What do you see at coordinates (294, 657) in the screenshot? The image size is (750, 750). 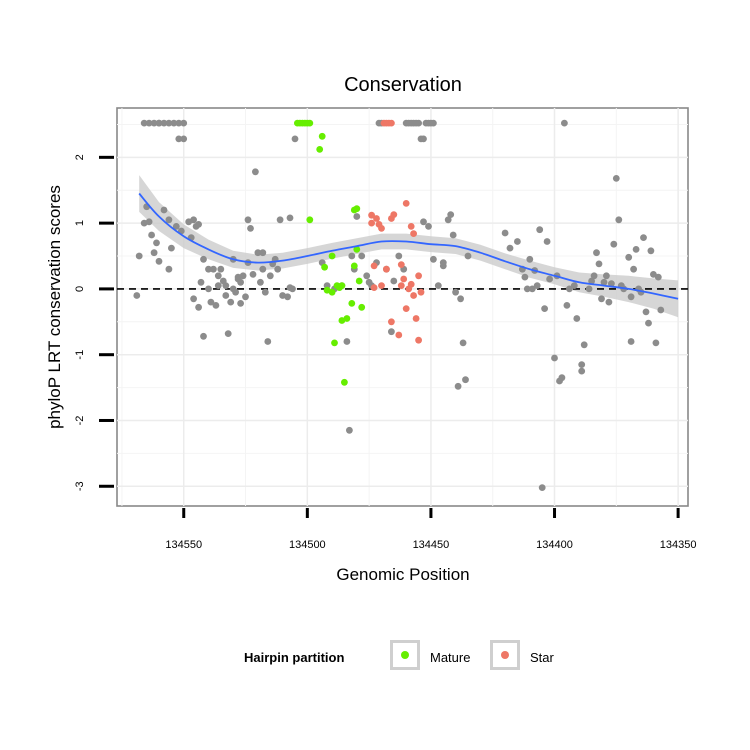 I see `legend-title: Hairpin partition` at bounding box center [294, 657].